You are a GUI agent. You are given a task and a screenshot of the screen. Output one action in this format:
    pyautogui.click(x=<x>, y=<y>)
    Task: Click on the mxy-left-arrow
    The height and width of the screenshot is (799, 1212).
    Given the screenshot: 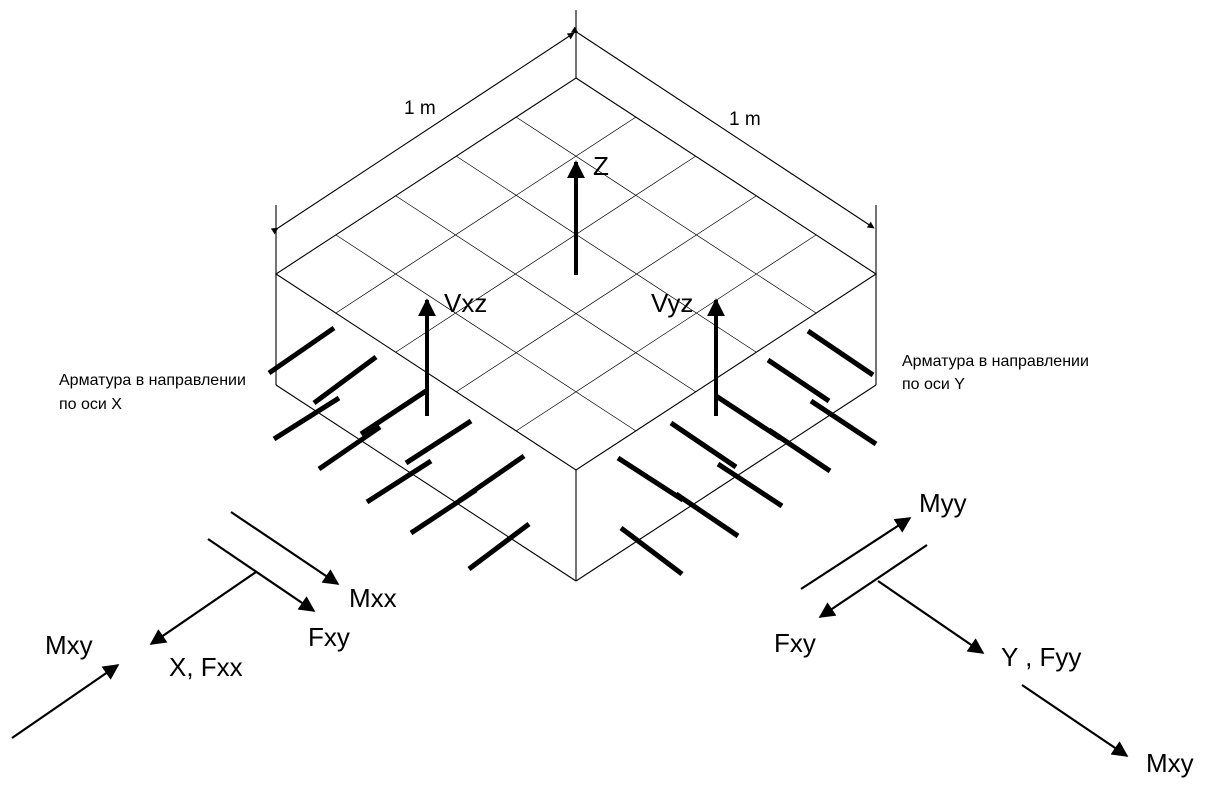 What is the action you would take?
    pyautogui.click(x=65, y=701)
    